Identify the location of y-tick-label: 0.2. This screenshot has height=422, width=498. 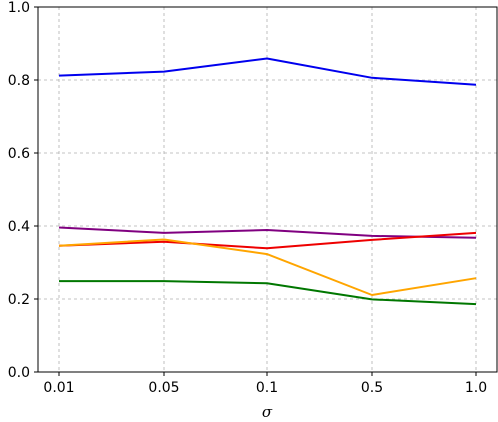
(19, 300).